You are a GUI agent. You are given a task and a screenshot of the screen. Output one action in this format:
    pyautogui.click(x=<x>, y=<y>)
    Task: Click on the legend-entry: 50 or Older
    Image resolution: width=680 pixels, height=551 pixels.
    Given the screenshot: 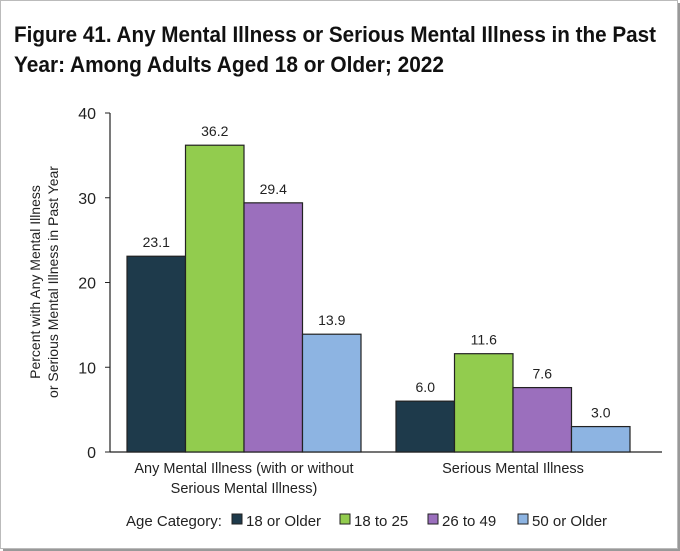 What is the action you would take?
    pyautogui.click(x=569, y=521)
    